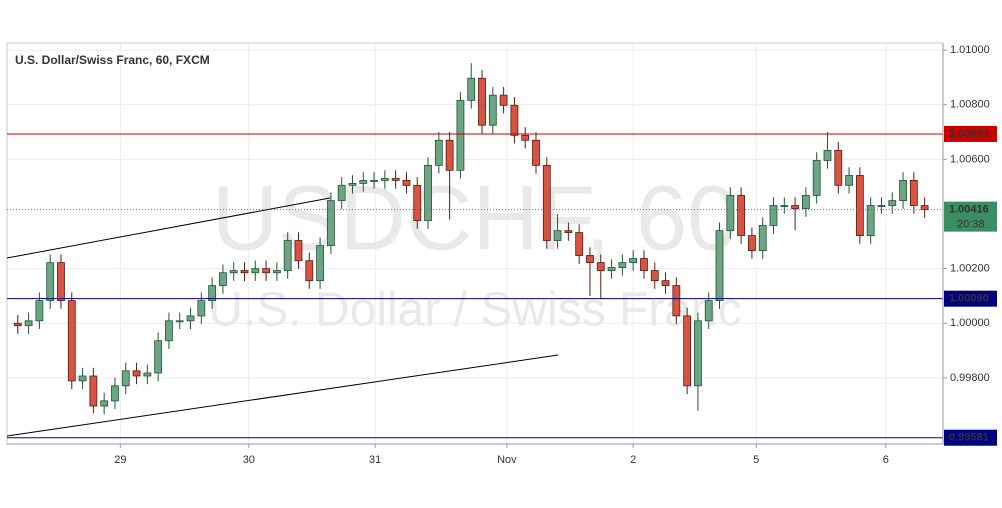 Image resolution: width=1002 pixels, height=508 pixels. What do you see at coordinates (970, 105) in the screenshot?
I see `y-tick-label: 1.00800` at bounding box center [970, 105].